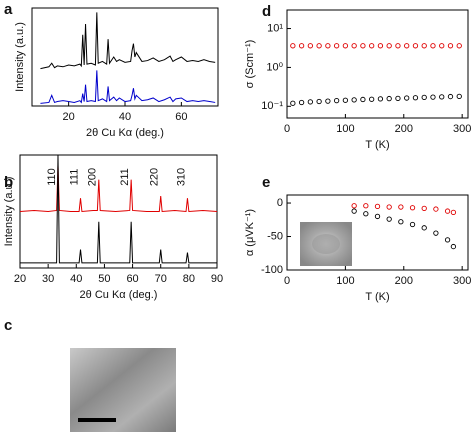 Image resolution: width=474 pixels, height=432 pixels. I want to click on peak-label: 110, so click(52, 177).